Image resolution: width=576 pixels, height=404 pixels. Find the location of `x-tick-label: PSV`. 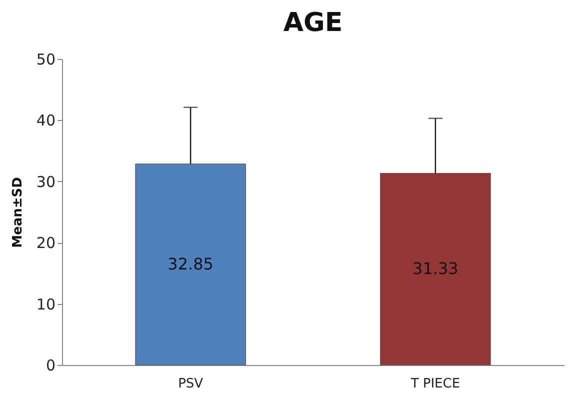

x-tick-label: PSV is located at coordinates (191, 384).